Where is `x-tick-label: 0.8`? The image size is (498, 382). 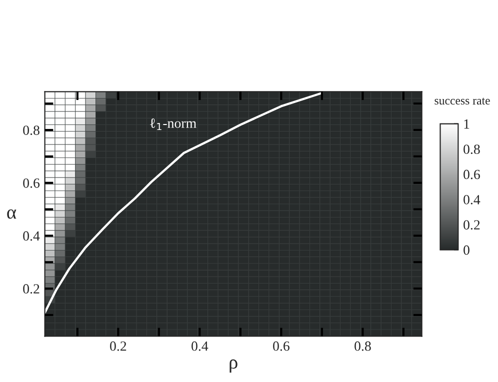
x-tick-label: 0.8 is located at coordinates (362, 346).